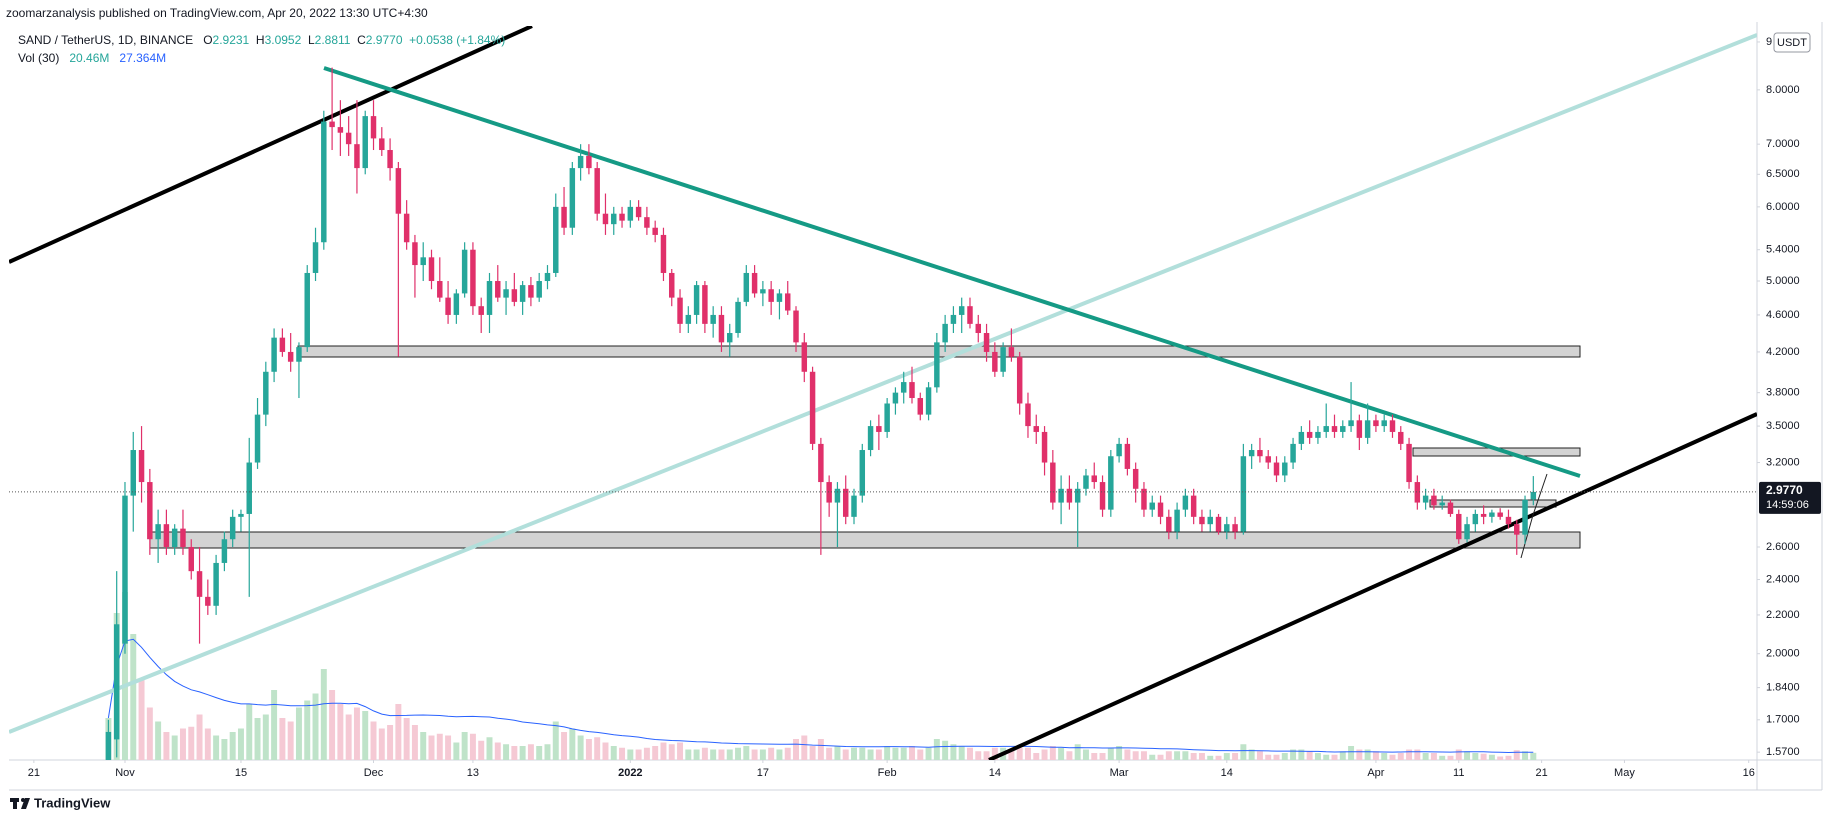  What do you see at coordinates (763, 773) in the screenshot?
I see `x-tick-label: 17` at bounding box center [763, 773].